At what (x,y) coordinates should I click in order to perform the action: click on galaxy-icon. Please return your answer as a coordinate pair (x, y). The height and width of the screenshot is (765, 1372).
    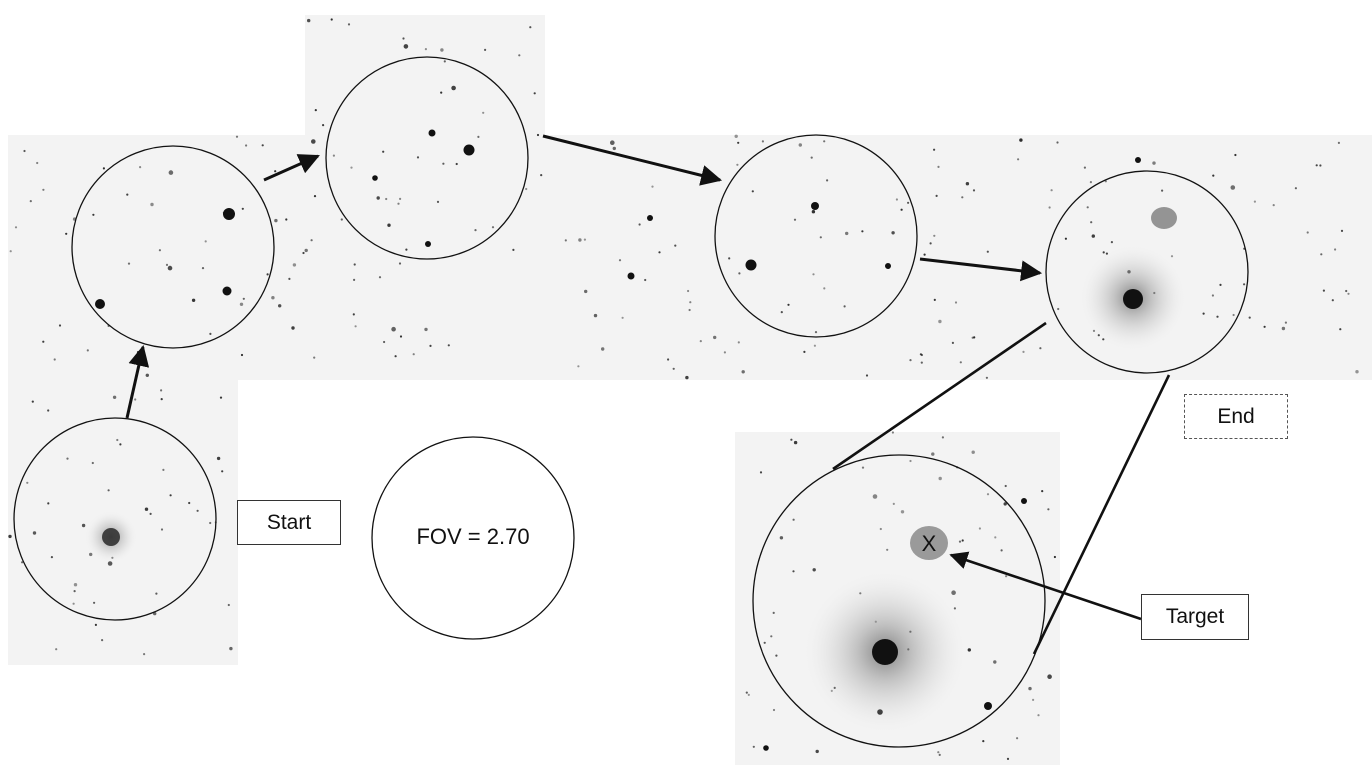
    Looking at the image, I should click on (1164, 218).